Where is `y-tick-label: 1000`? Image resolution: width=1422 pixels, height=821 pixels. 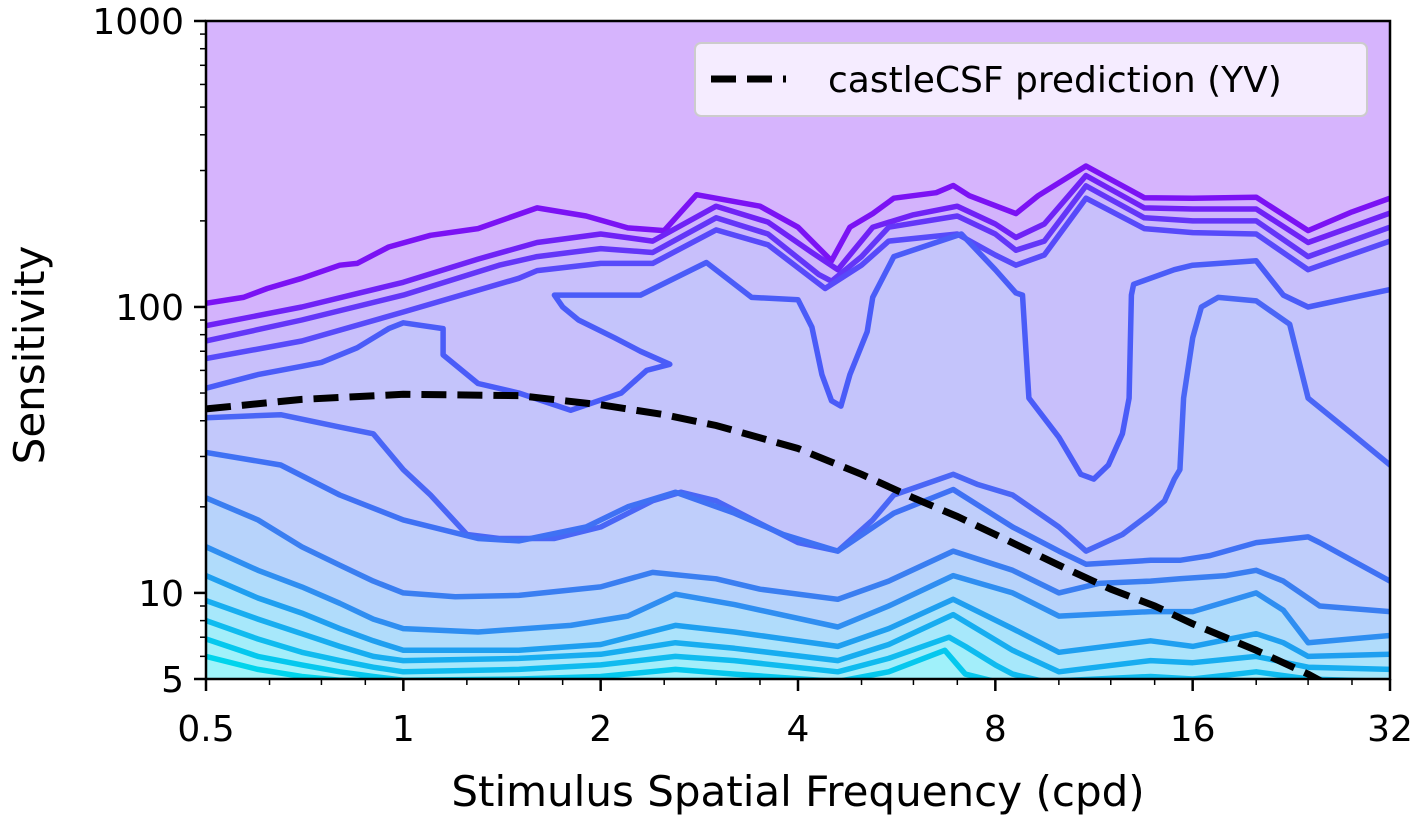
y-tick-label: 1000 is located at coordinates (138, 22).